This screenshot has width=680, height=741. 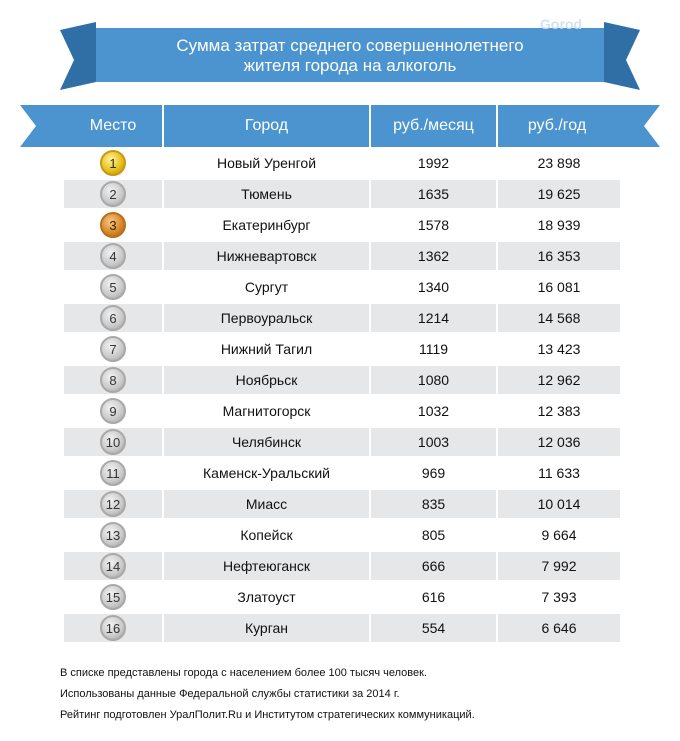 What do you see at coordinates (559, 473) in the screenshot?
I see `year-cell: 11 633` at bounding box center [559, 473].